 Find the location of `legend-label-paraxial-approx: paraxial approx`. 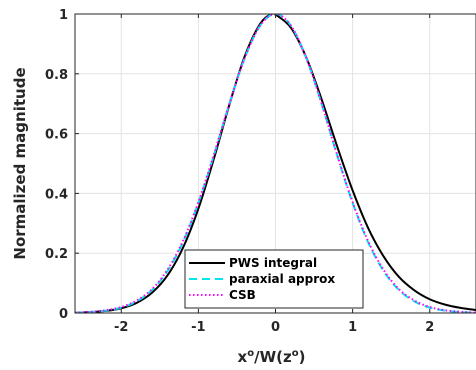

legend-label-paraxial-approx: paraxial approx is located at coordinates (282, 279).